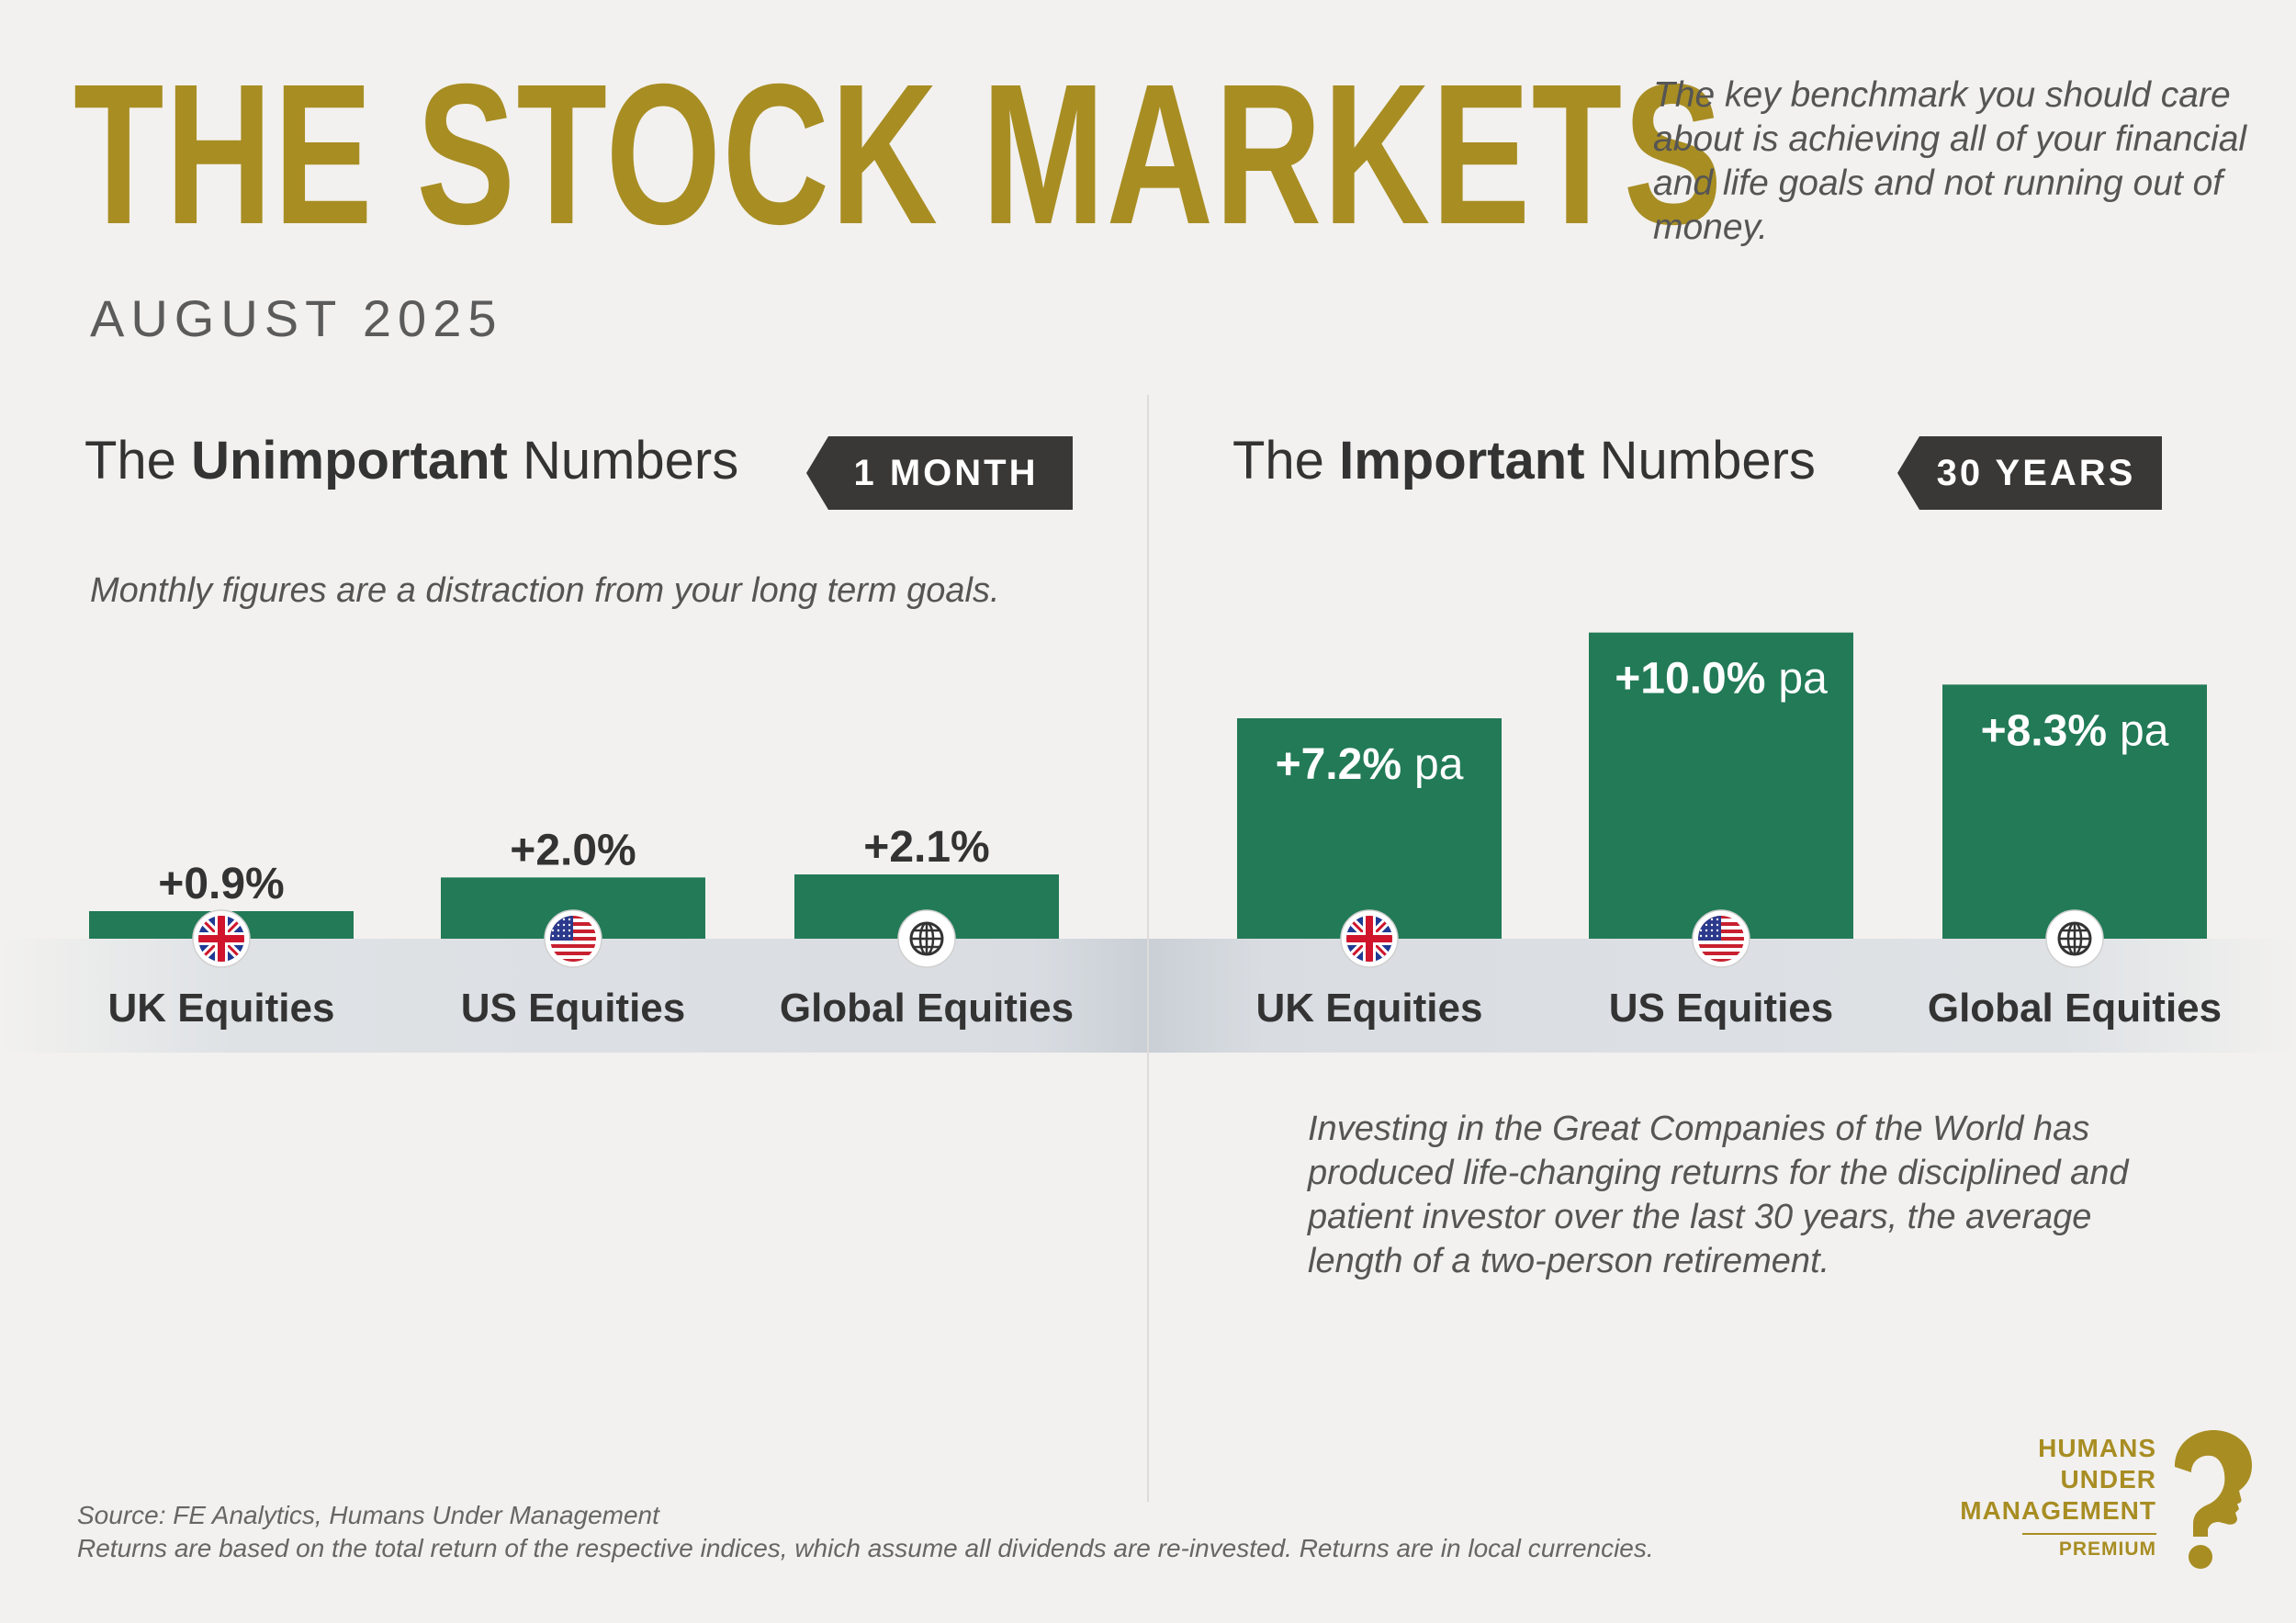  I want to click on brand-logo: HUMANS UNDER MANAGEMENT PREMIUM, so click(2094, 1501).